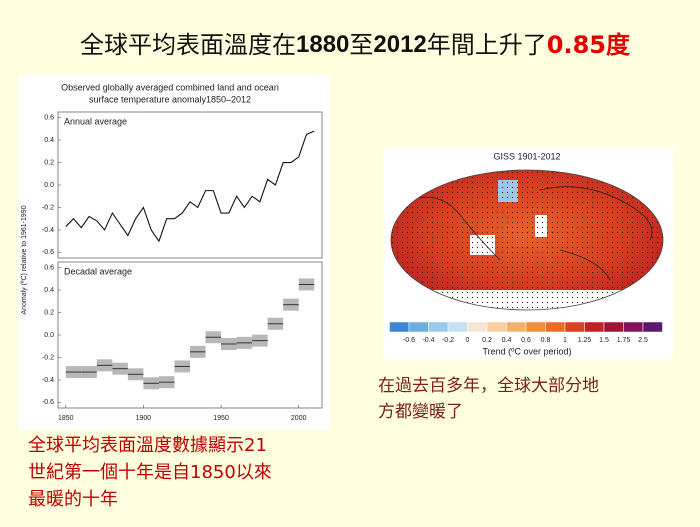 Image resolution: width=700 pixels, height=527 pixels. What do you see at coordinates (546, 340) in the screenshot?
I see `colorbar-tick-label: 0.8` at bounding box center [546, 340].